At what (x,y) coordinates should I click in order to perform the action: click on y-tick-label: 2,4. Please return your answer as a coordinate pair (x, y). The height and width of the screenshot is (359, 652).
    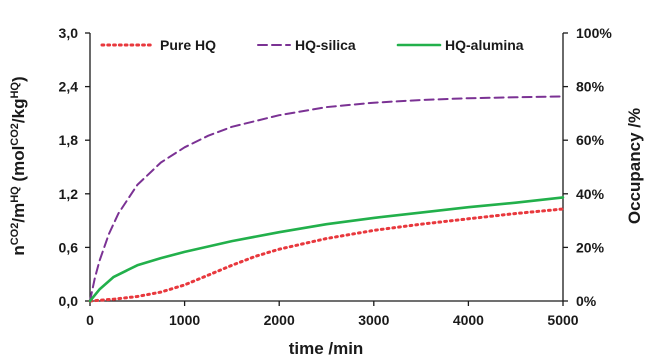
    Looking at the image, I should click on (69, 87).